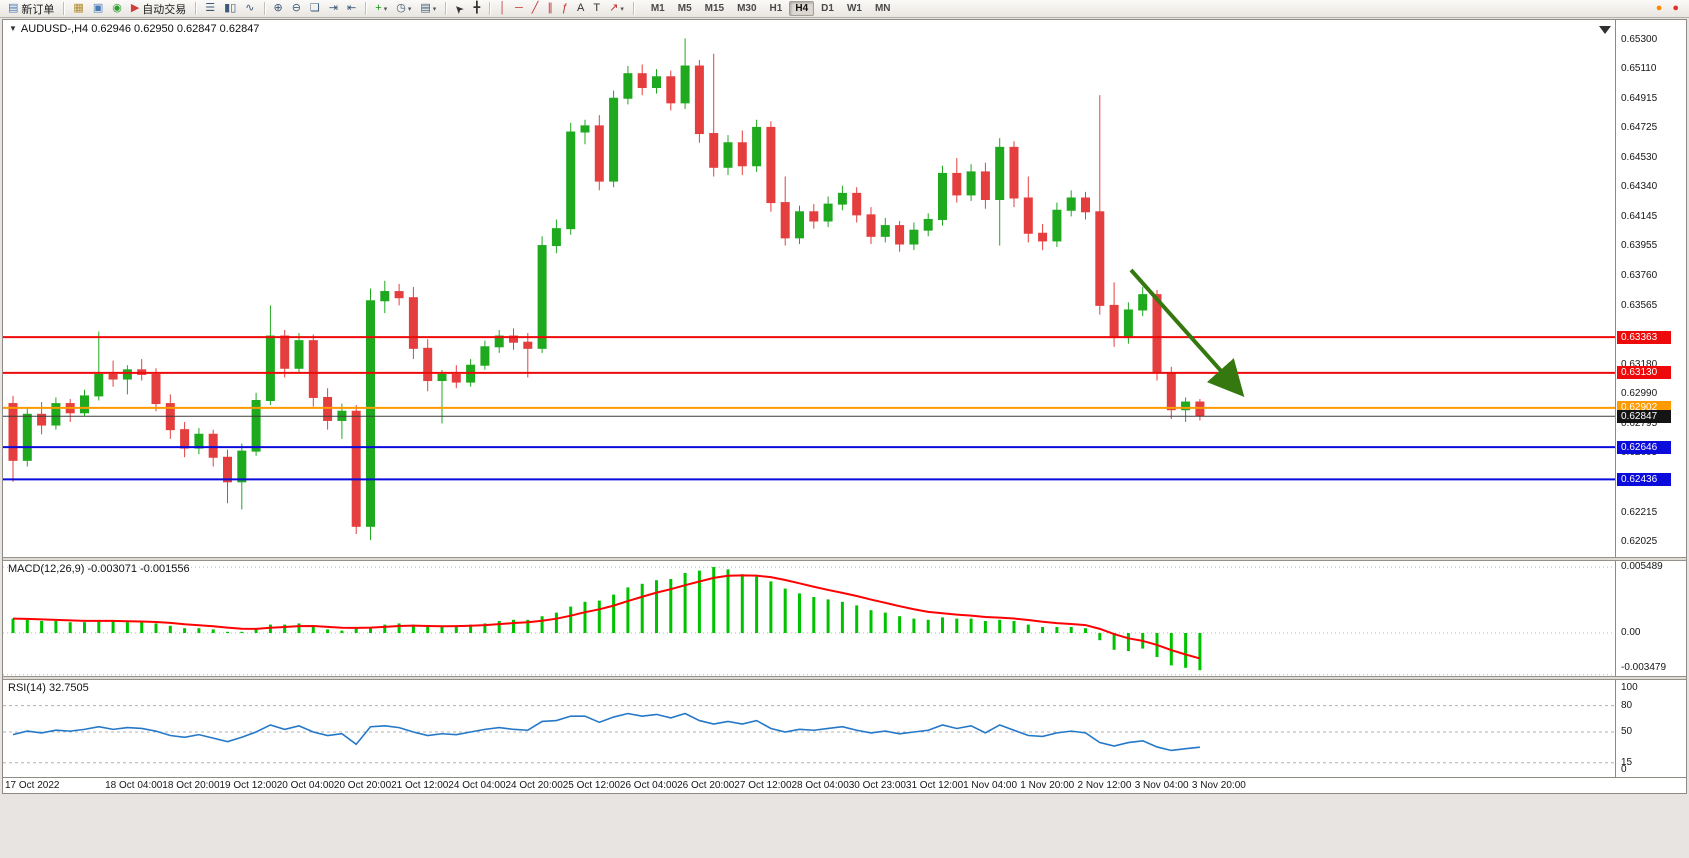  What do you see at coordinates (1627, 705) in the screenshot?
I see `rsi-scale-label: 80` at bounding box center [1627, 705].